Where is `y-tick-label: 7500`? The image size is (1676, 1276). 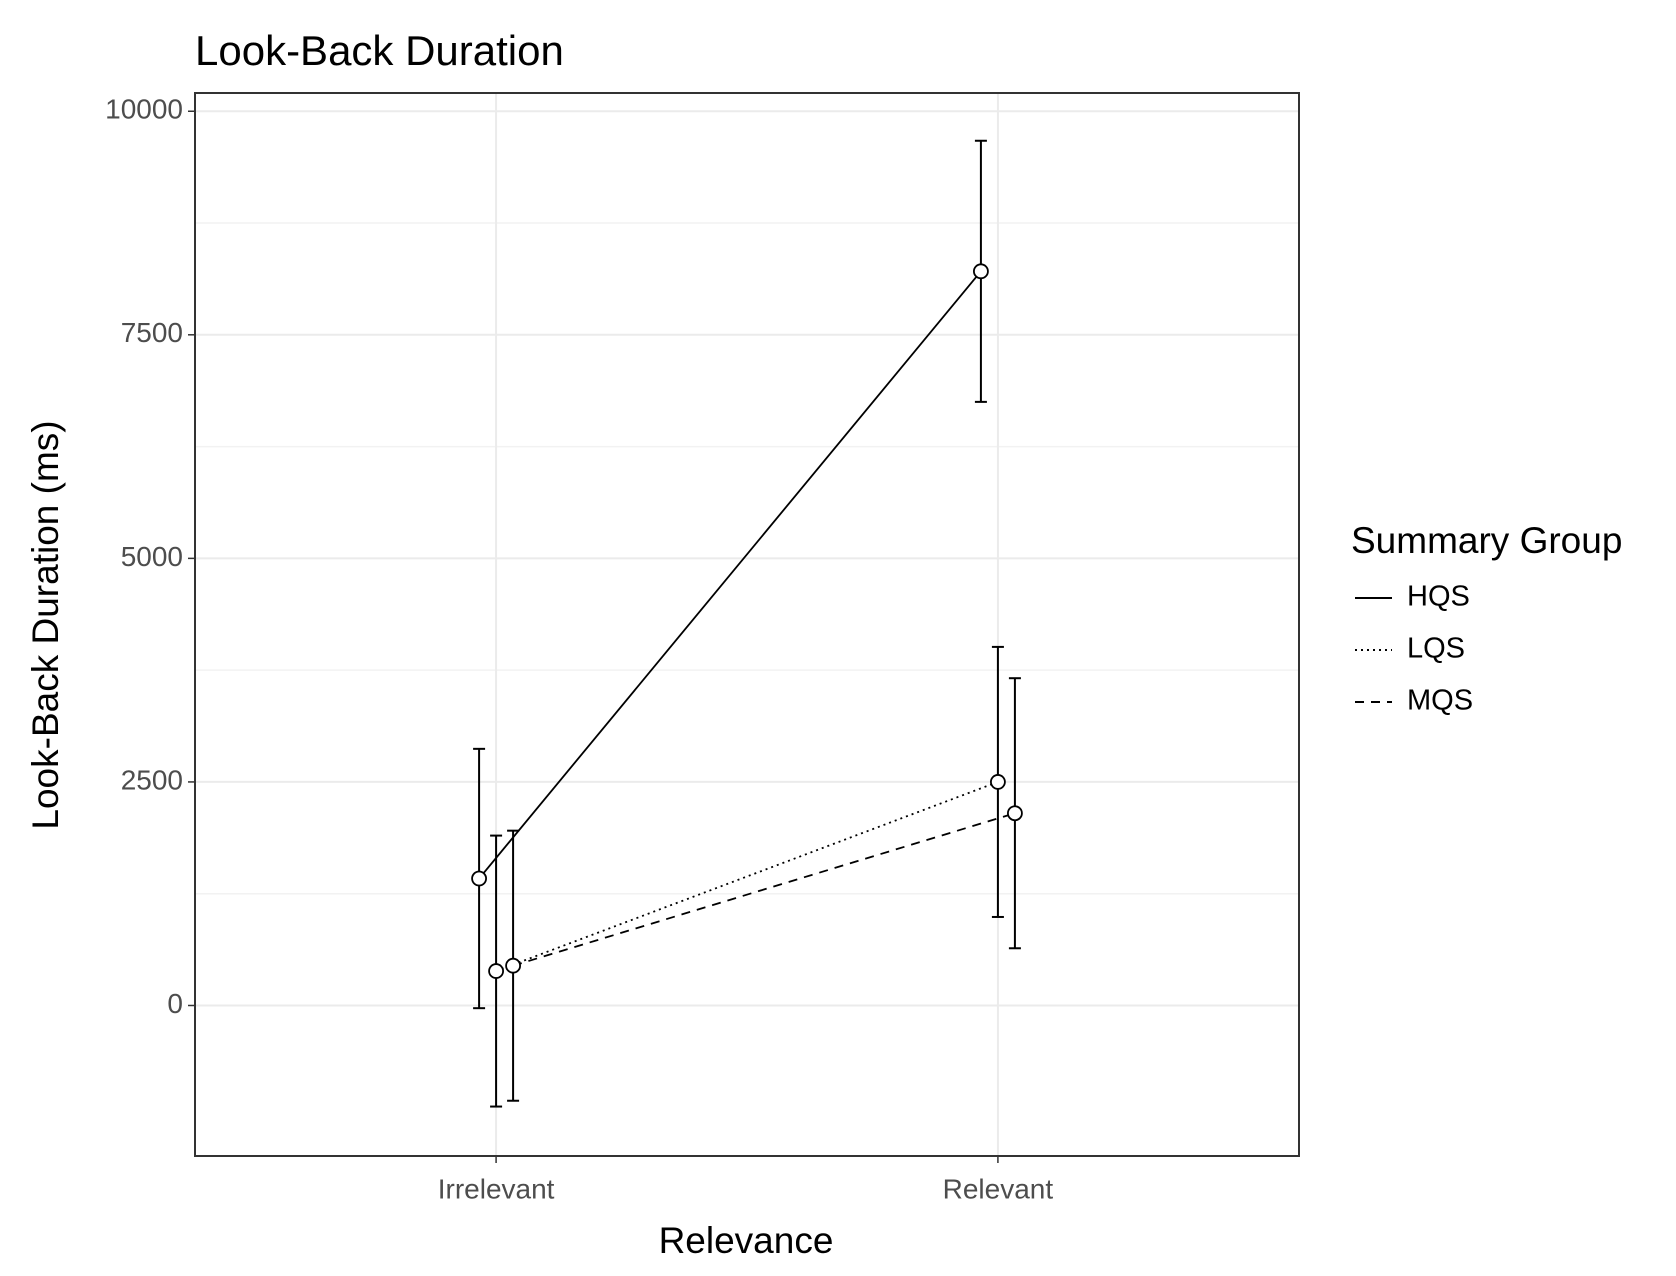
y-tick-label: 7500 is located at coordinates (152, 332).